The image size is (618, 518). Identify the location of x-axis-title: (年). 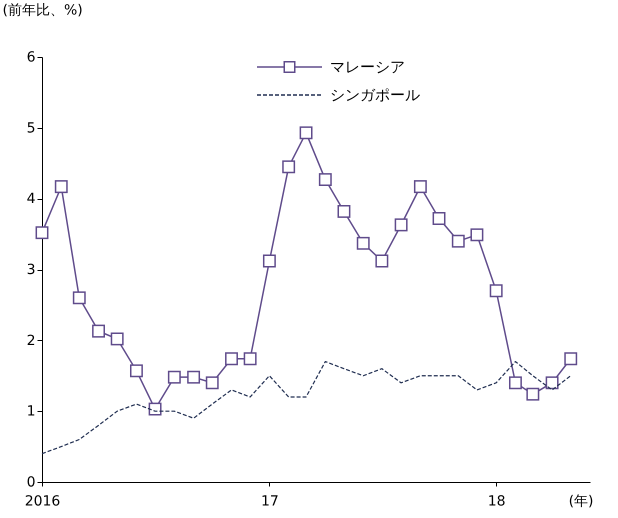
(581, 502).